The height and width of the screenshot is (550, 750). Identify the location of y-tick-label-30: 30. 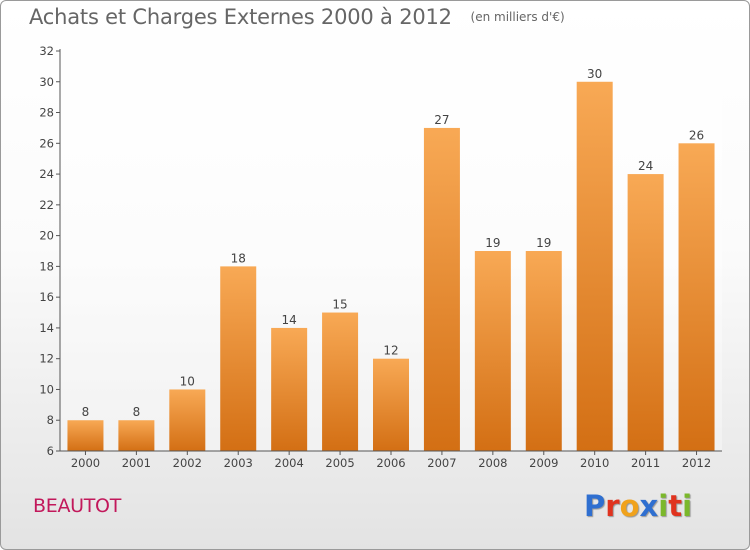
(46, 82).